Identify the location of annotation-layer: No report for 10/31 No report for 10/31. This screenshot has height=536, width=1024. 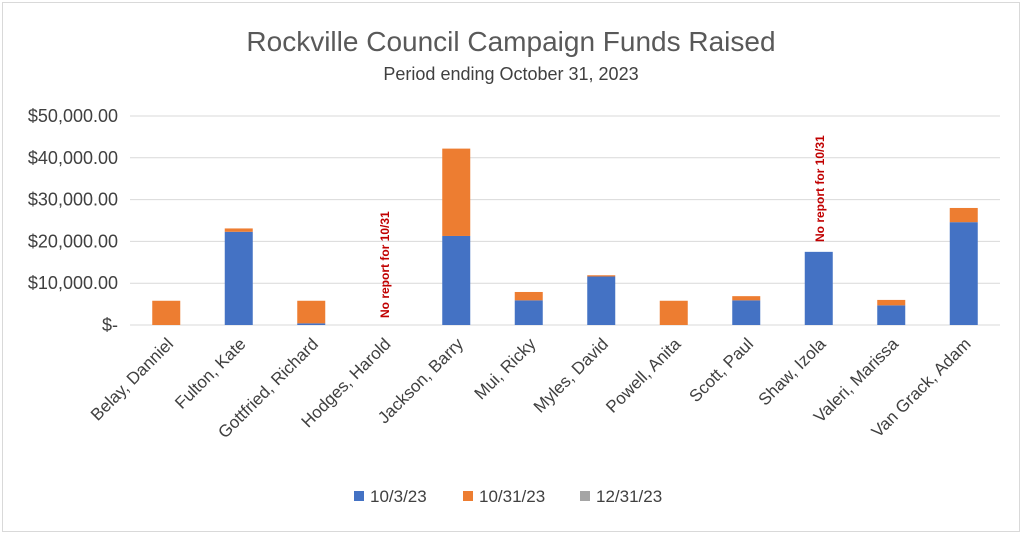
(602, 226).